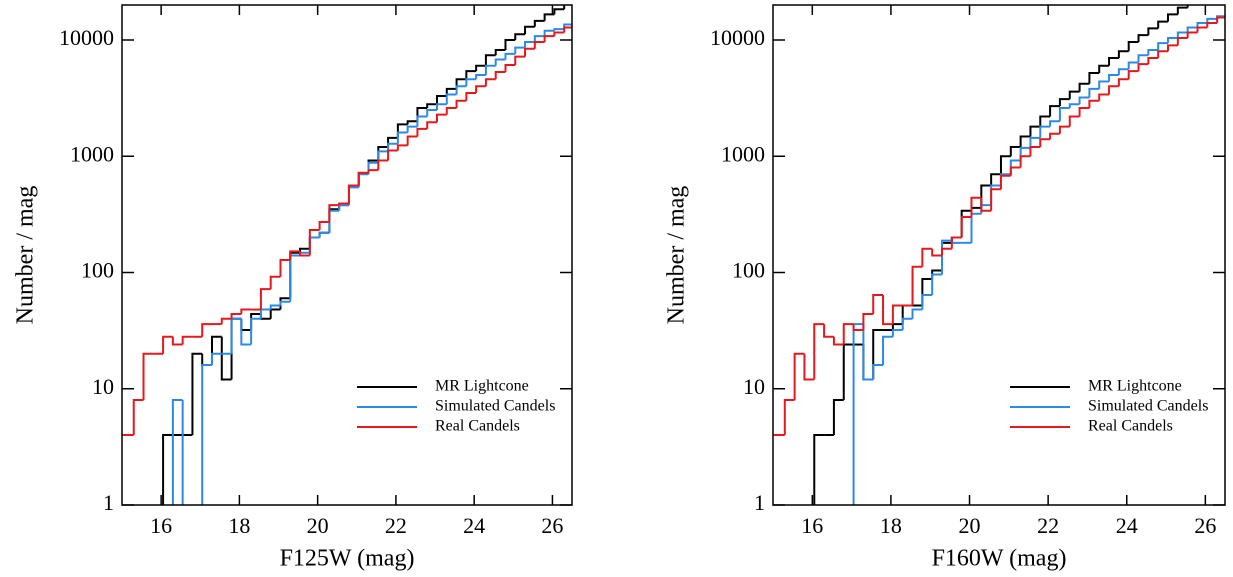 The height and width of the screenshot is (577, 1233). What do you see at coordinates (999, 559) in the screenshot?
I see `x-axis-title: F160W (mag)` at bounding box center [999, 559].